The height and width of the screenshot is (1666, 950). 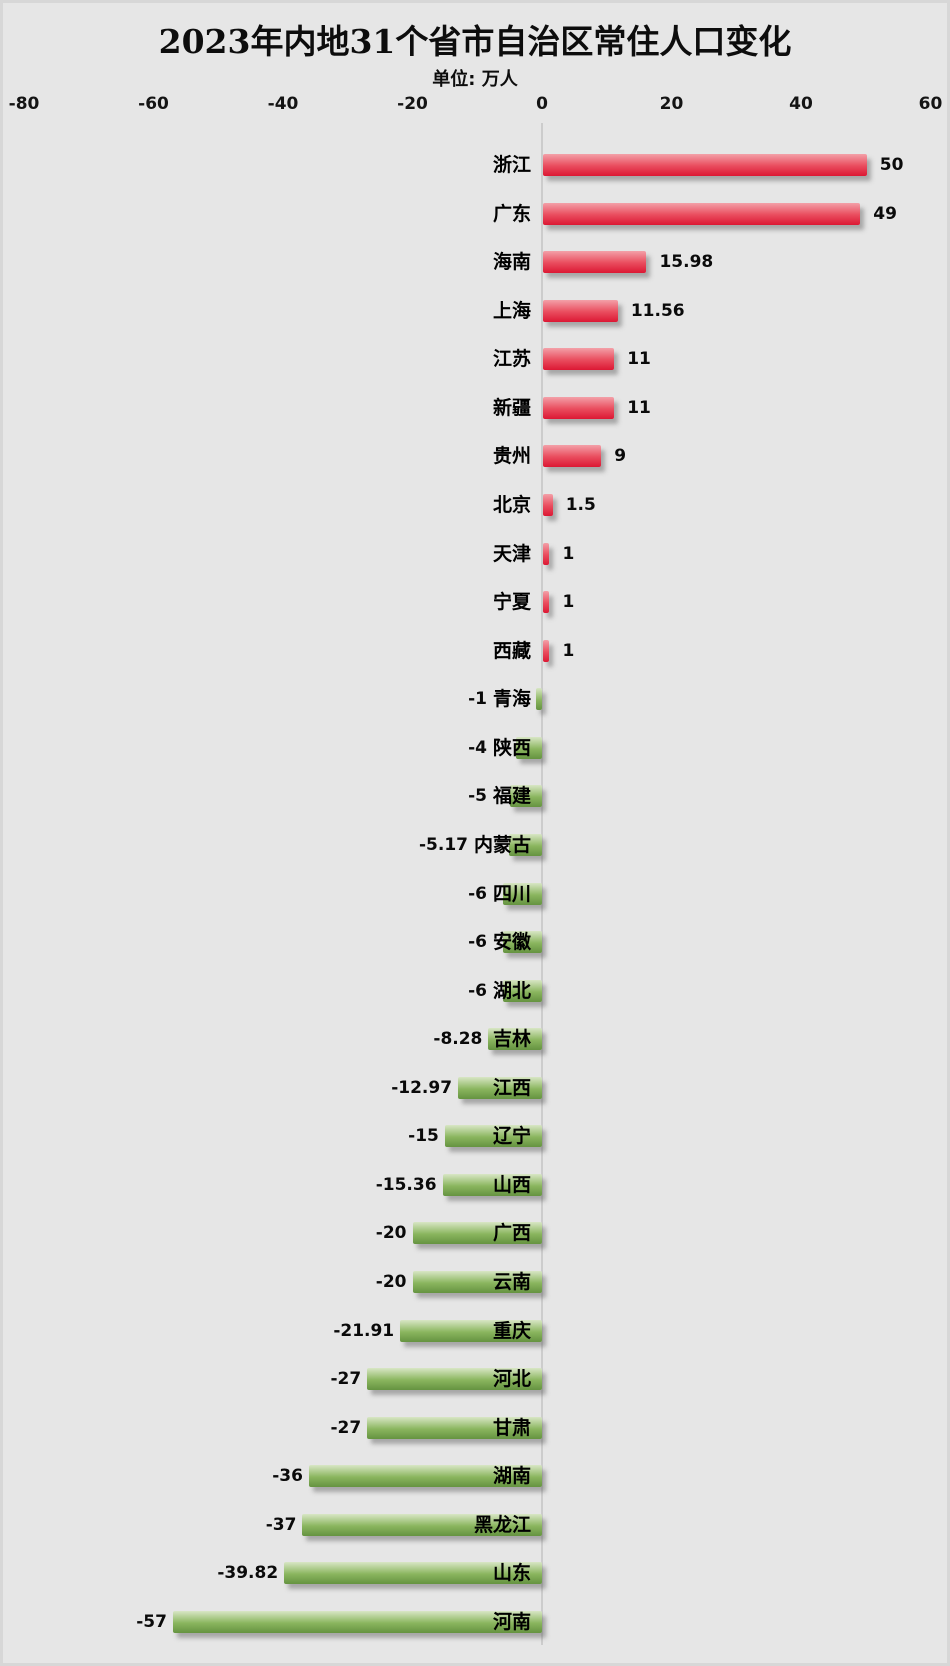 I want to click on category-label: 青海, so click(x=511, y=699).